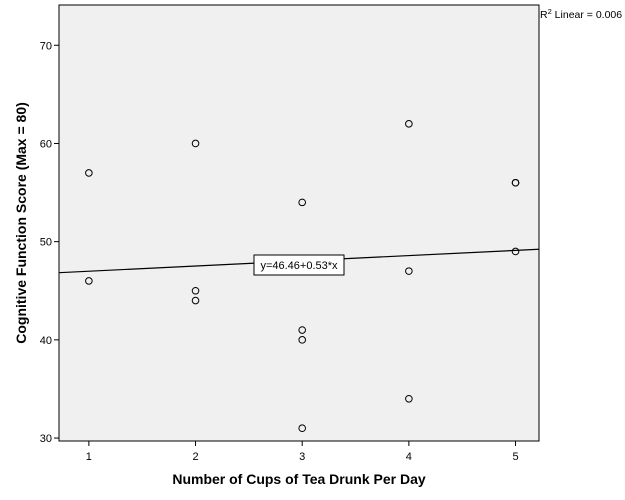 The image size is (625, 500). What do you see at coordinates (544, 15) in the screenshot?
I see `r2-prefix: R` at bounding box center [544, 15].